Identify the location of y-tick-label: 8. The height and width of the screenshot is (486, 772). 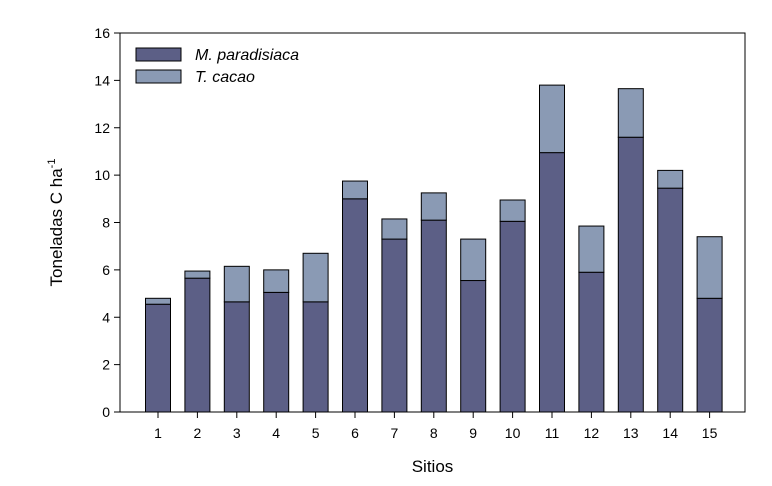
(106, 223).